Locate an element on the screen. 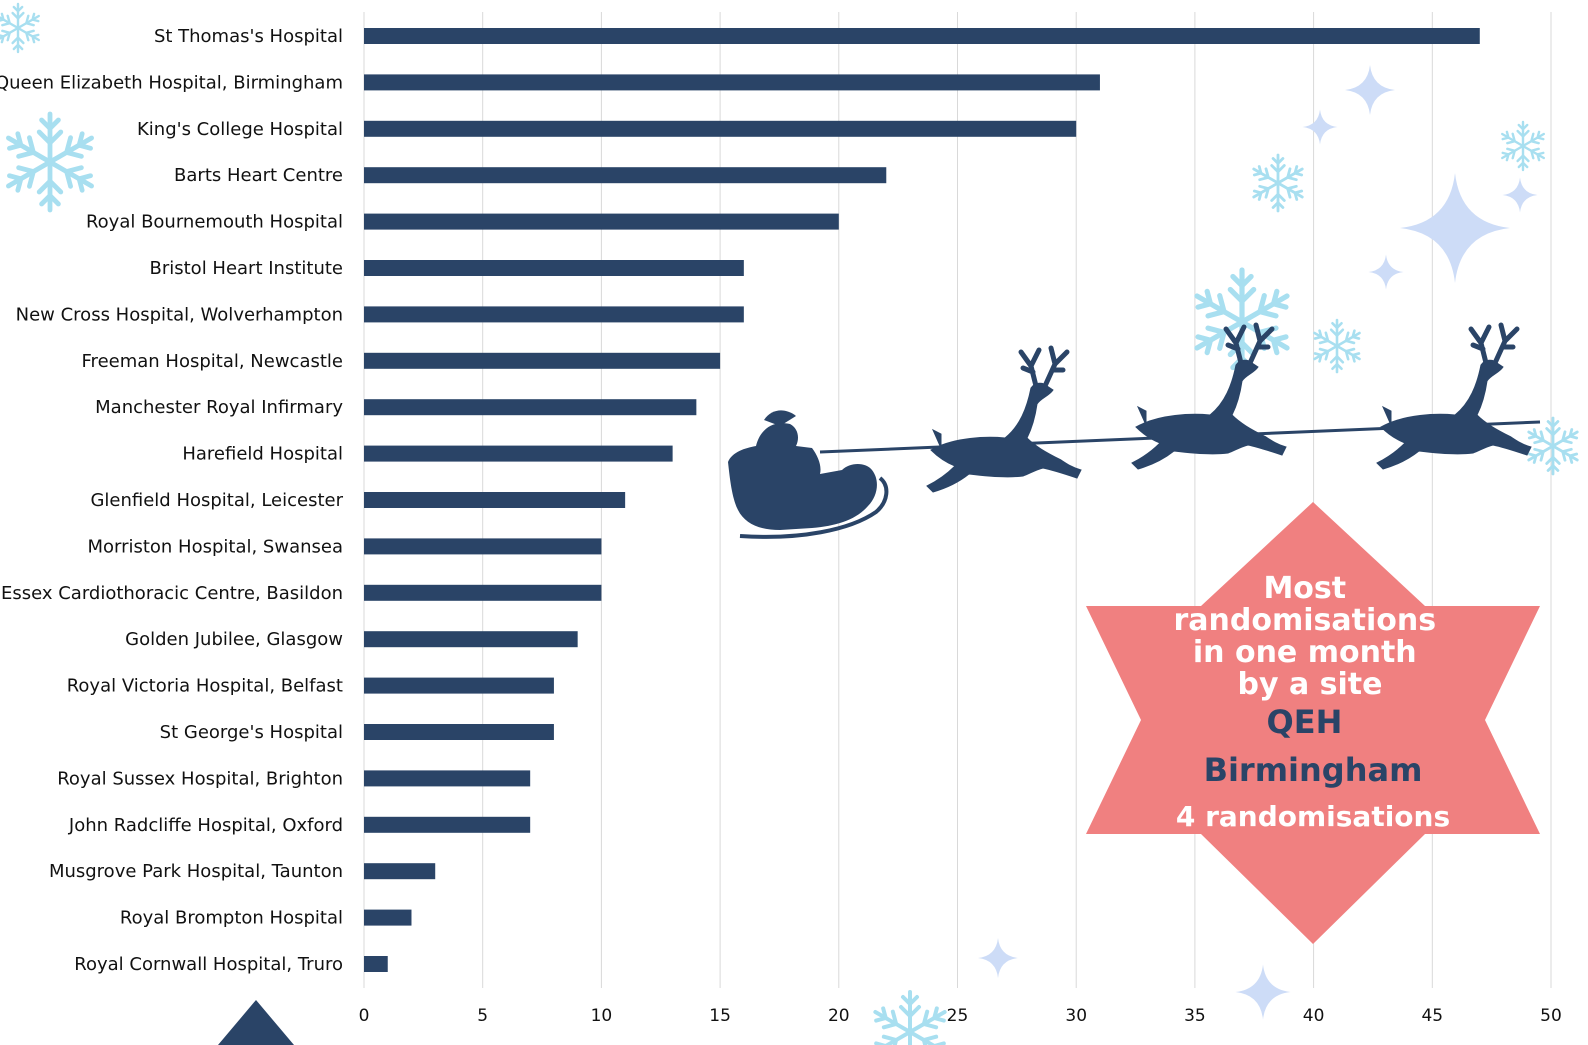 The height and width of the screenshot is (1045, 1588). category-label: Royal Brompton Hospital is located at coordinates (231, 918).